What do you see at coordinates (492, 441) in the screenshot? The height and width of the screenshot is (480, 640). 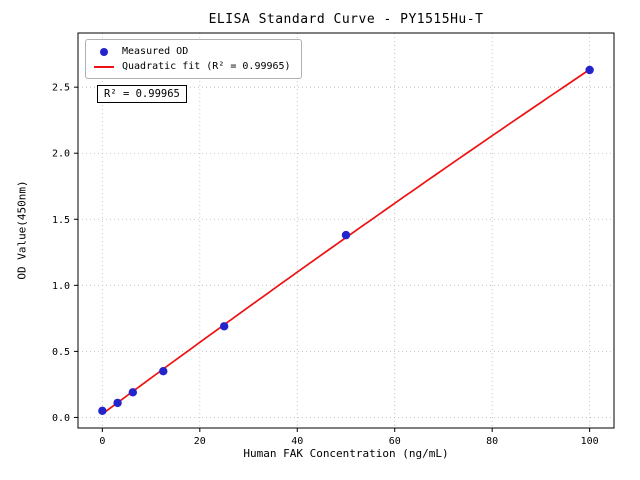 I see `x-tick-label: 80` at bounding box center [492, 441].